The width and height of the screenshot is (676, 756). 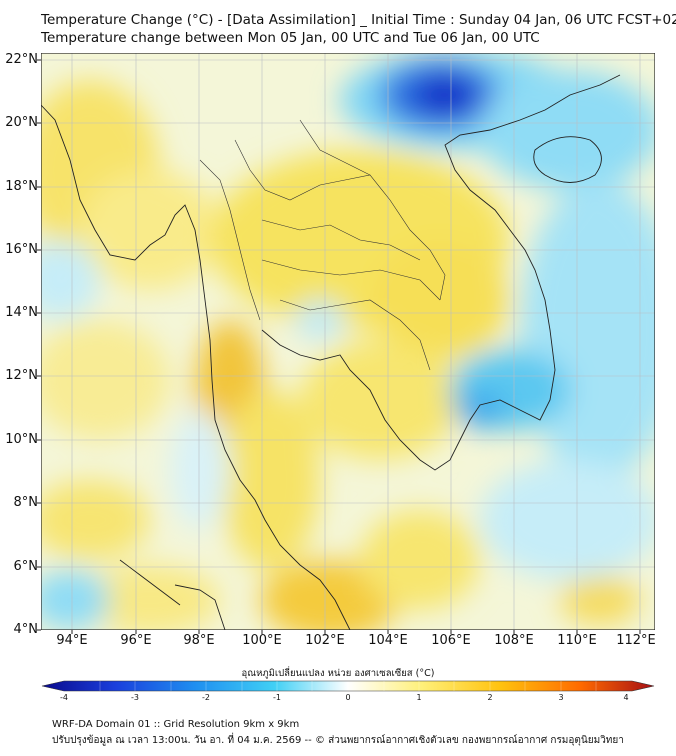 I want to click on lat-label-22n: 22°N, so click(x=21, y=59).